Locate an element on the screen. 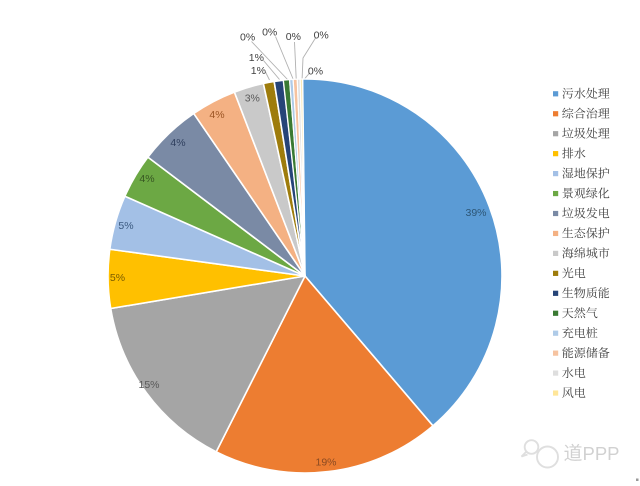 This screenshot has height=486, width=640. svg-text: 19% is located at coordinates (325, 462).